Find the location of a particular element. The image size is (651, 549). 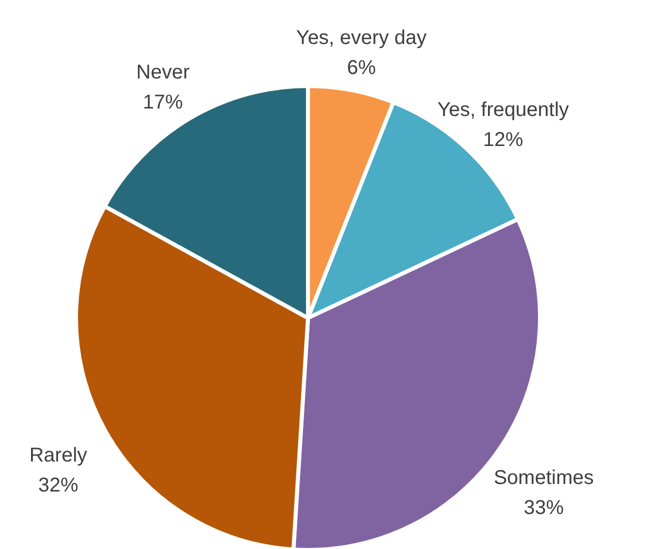

slice-label: Rarely is located at coordinates (58, 455).